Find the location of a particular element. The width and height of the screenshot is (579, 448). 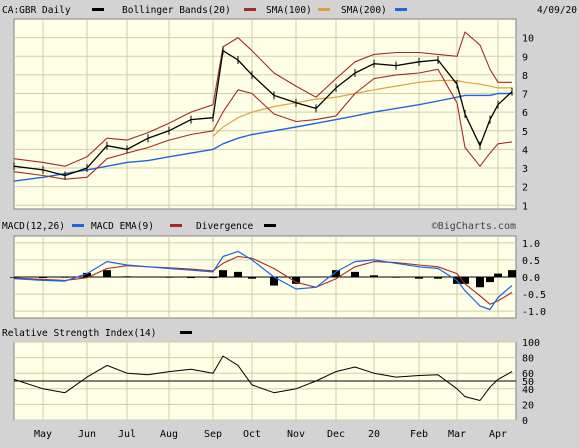

sma100-line is located at coordinates (362, 108).